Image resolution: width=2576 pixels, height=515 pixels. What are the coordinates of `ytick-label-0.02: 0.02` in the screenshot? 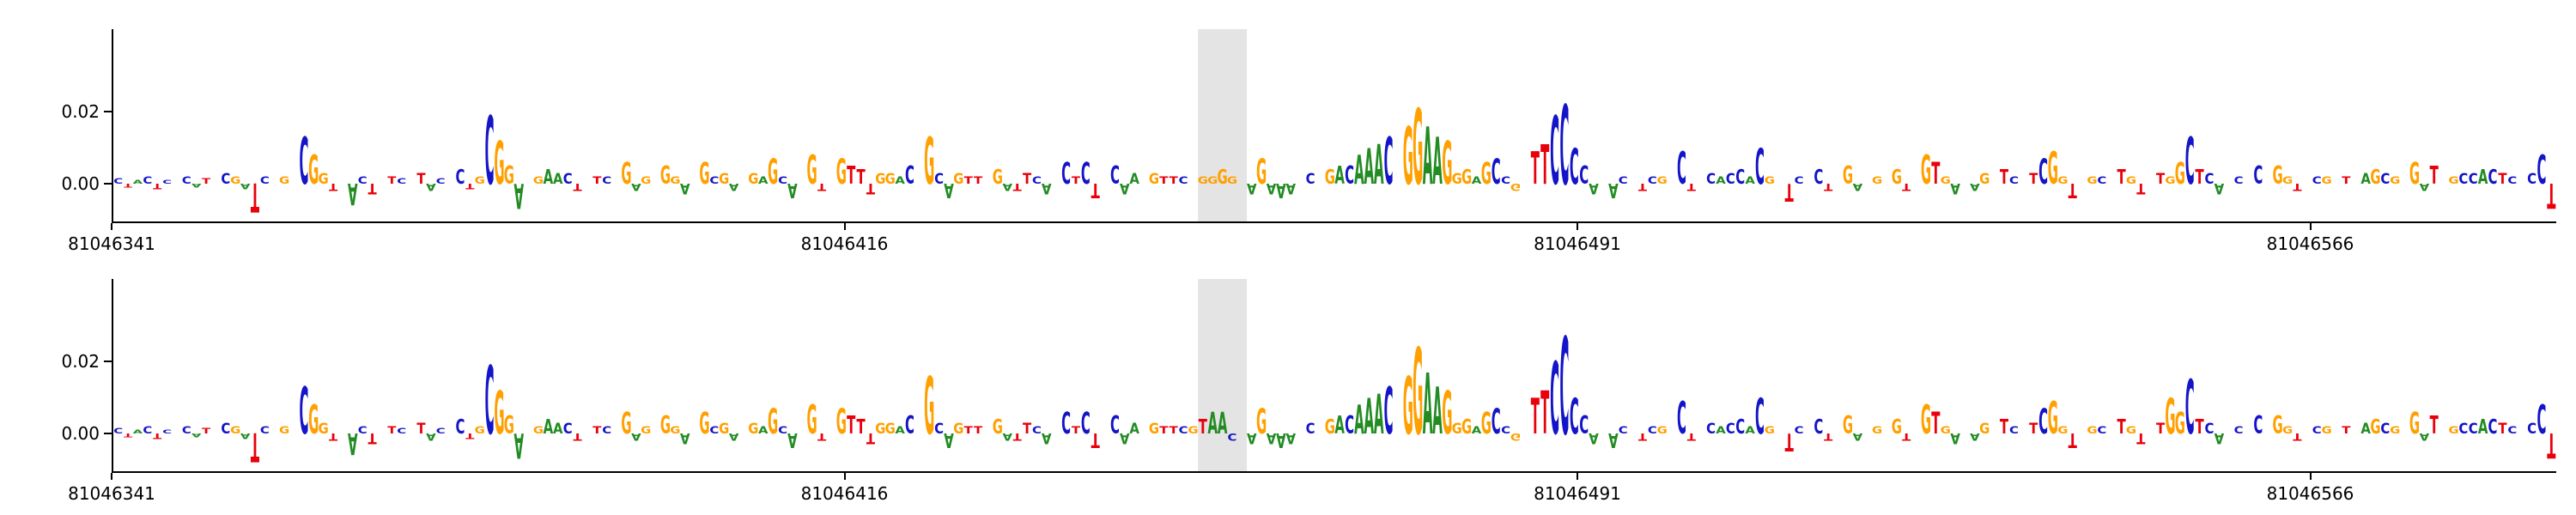 It's located at (80, 111).